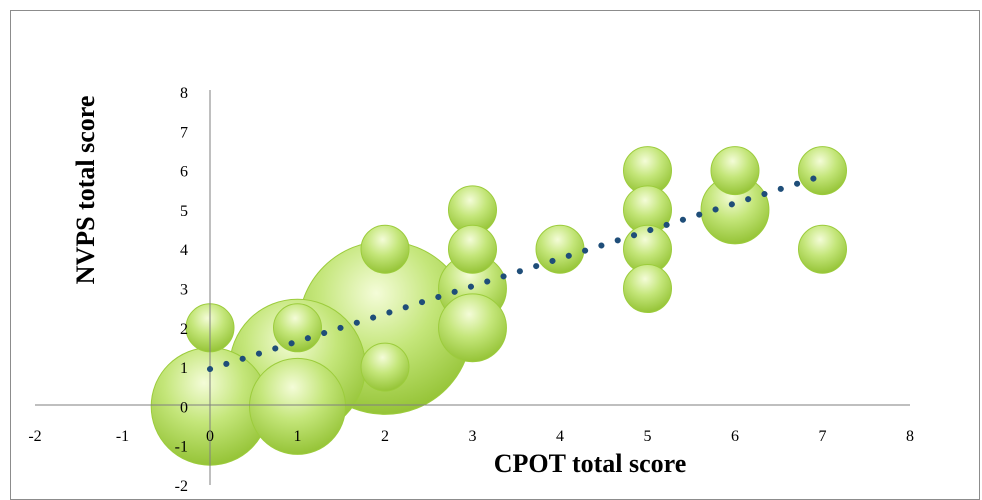 The height and width of the screenshot is (500, 982). Describe the element at coordinates (184, 132) in the screenshot. I see `y-tick-label: 7` at that location.